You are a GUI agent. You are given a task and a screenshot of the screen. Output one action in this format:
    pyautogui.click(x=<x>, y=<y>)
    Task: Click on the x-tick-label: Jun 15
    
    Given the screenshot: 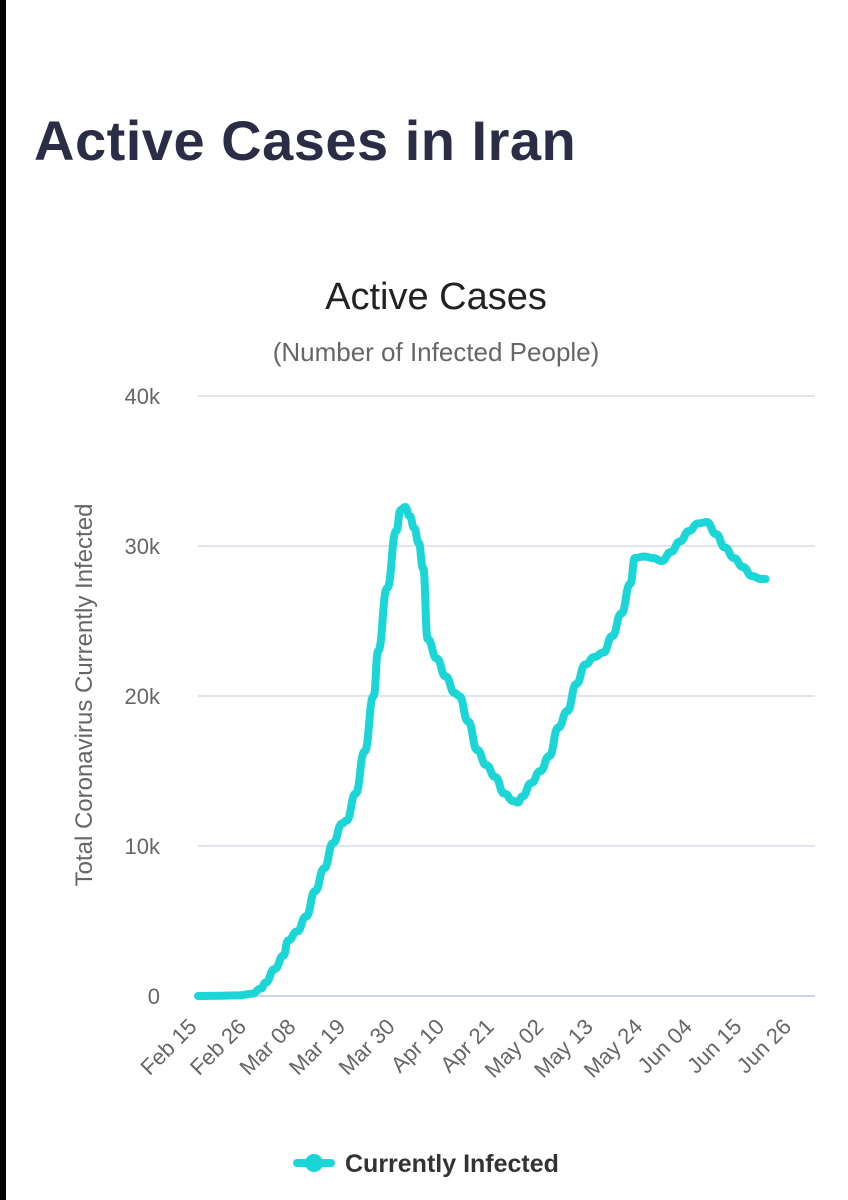 What is the action you would take?
    pyautogui.click(x=714, y=1046)
    